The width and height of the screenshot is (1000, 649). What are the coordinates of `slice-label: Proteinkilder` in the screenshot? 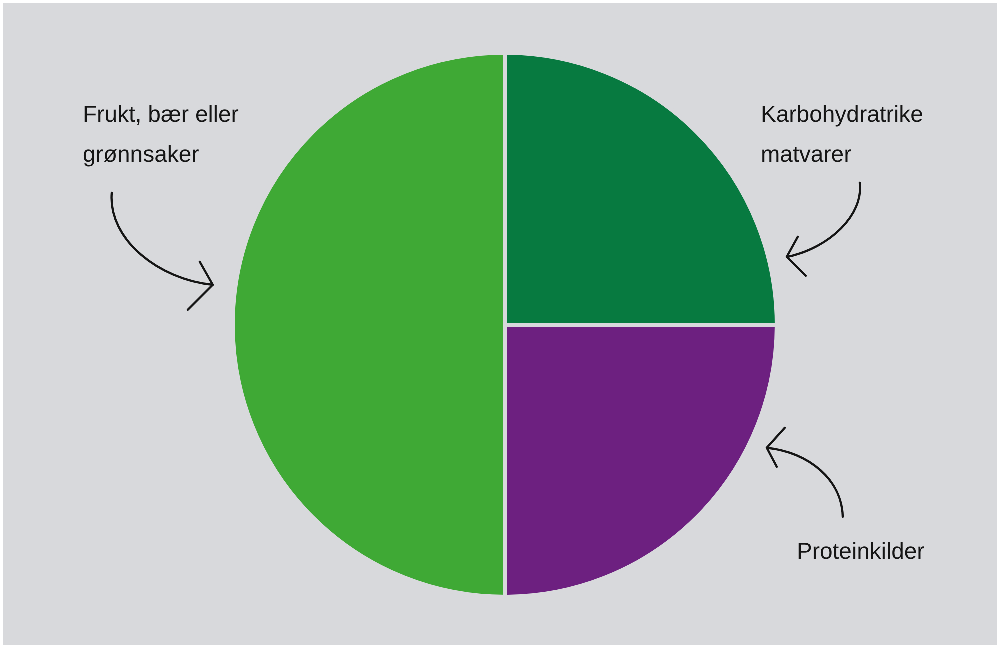 It's located at (861, 551).